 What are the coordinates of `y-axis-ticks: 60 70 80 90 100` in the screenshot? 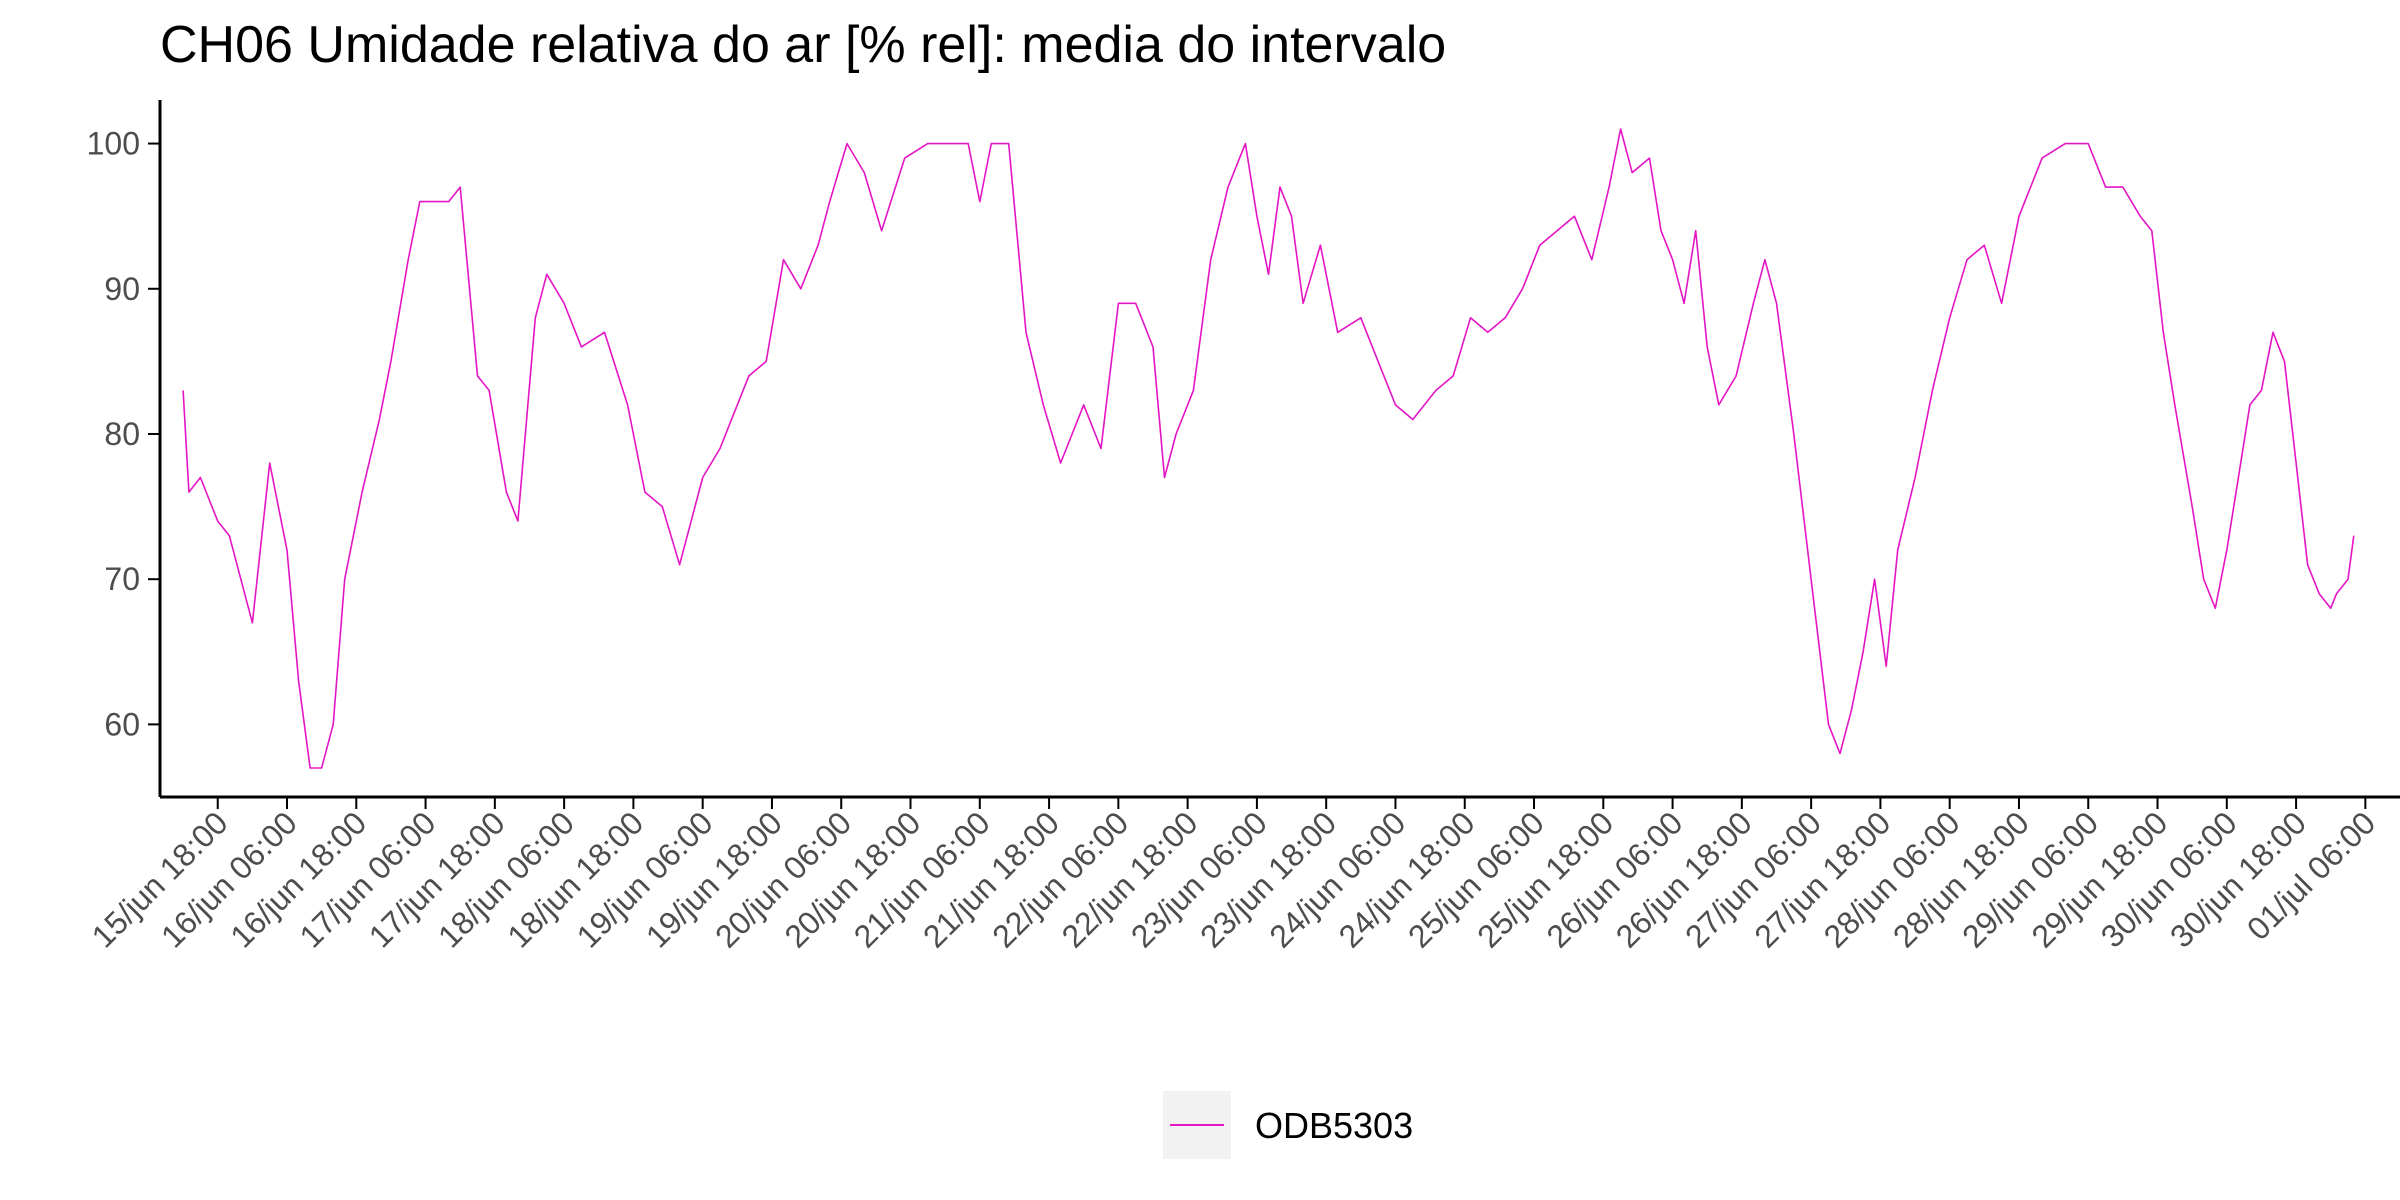 It's located at (123, 434).